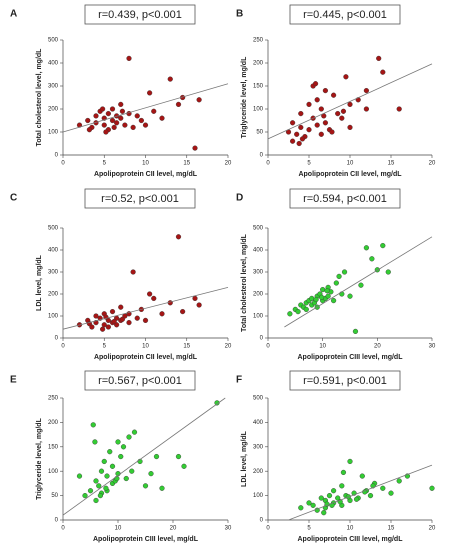 Image resolution: width=474 pixels, height=549 pixels. What do you see at coordinates (140, 15) in the screenshot?
I see `annotation: r=0.439, p<0.001` at bounding box center [140, 15].